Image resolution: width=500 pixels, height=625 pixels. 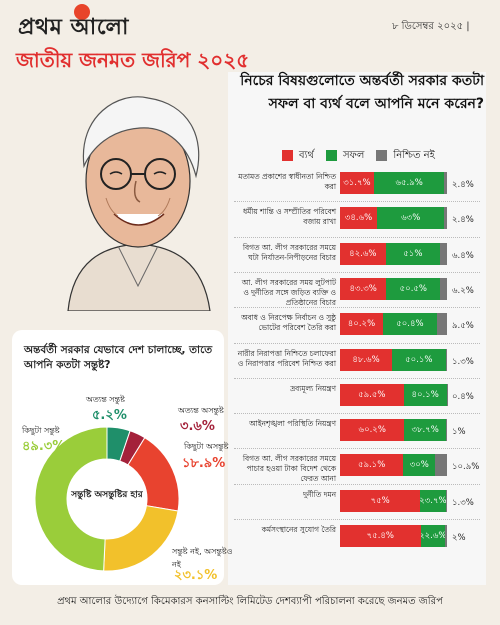 What do you see at coordinates (206, 446) in the screenshot?
I see `donut-slice-label: কিছুটা অসন্তুষ্ট` at bounding box center [206, 446].